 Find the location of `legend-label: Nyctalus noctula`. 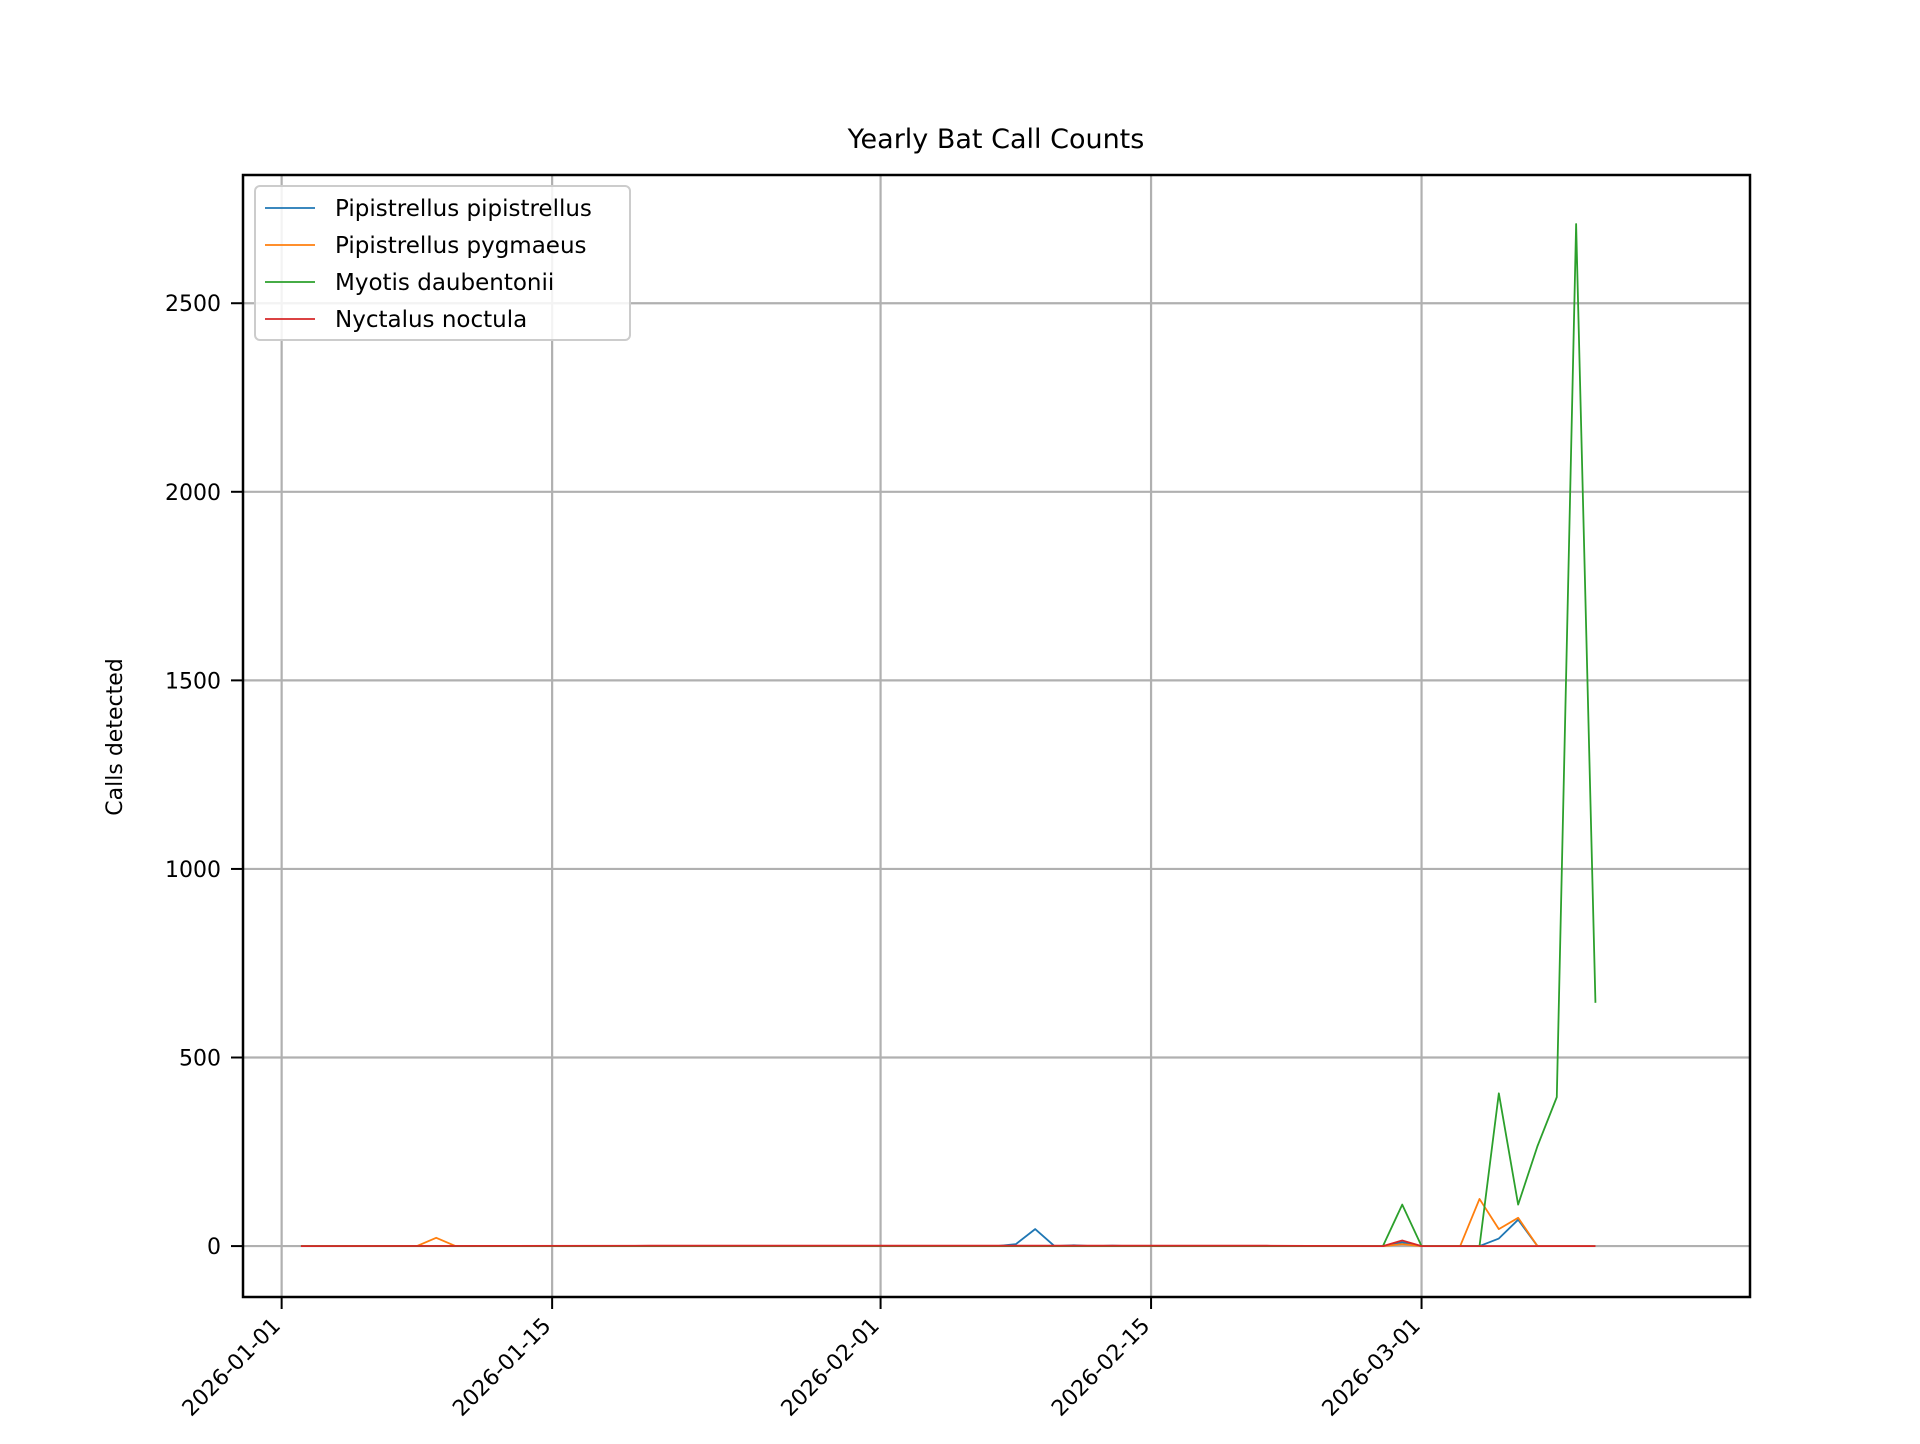

legend-label: Nyctalus noctula is located at coordinates (431, 320).